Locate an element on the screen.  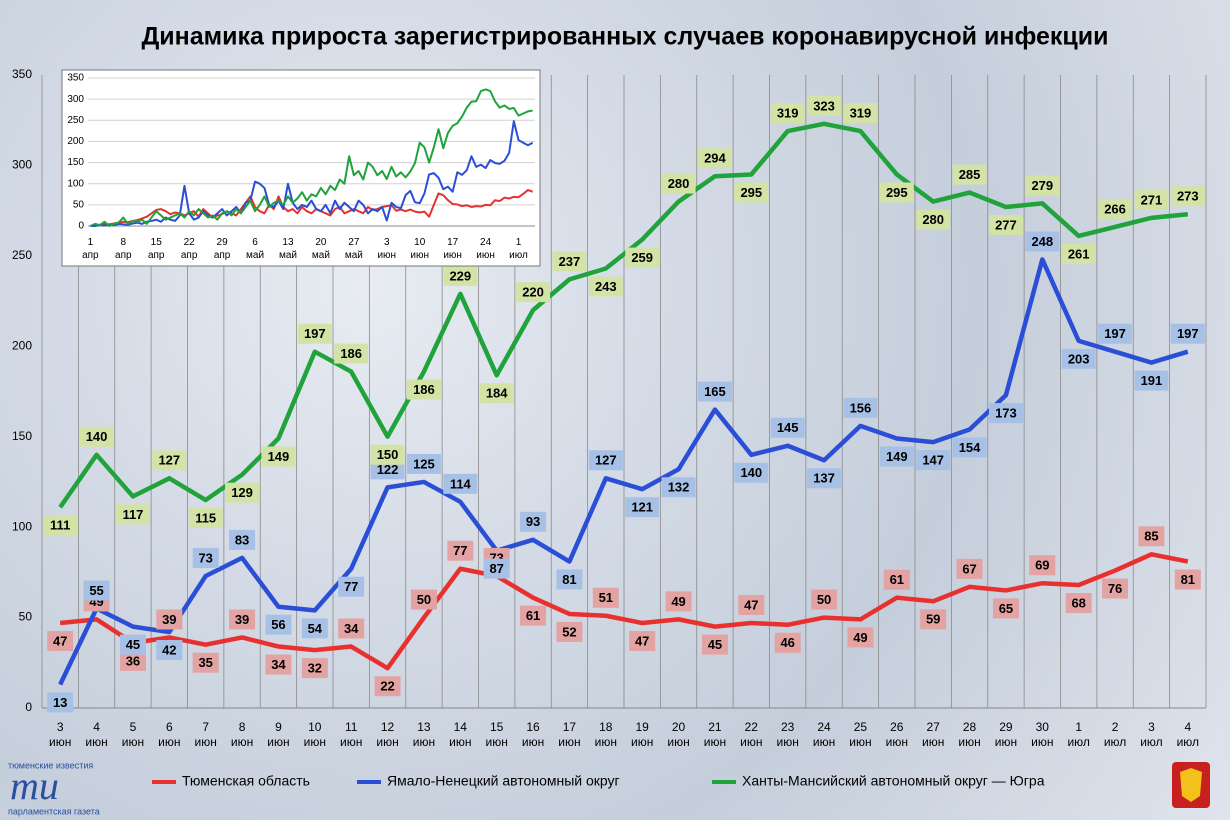
value-label: 203 is located at coordinates (1079, 358).